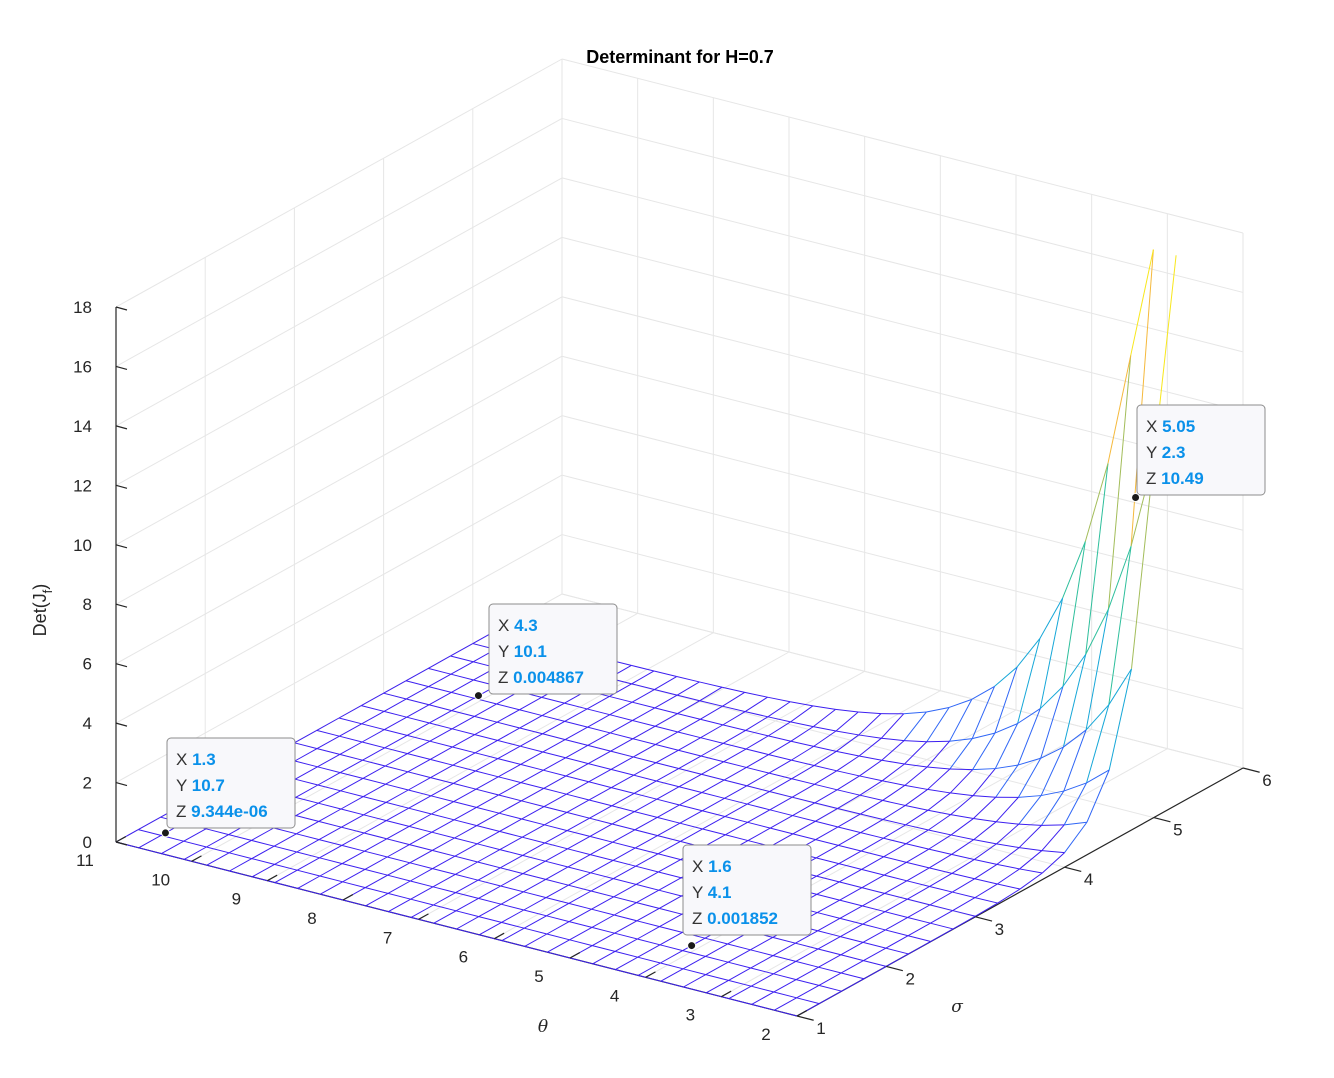 Image resolution: width=1334 pixels, height=1078 pixels. What do you see at coordinates (82, 307) in the screenshot?
I see `z-tick-label: 18` at bounding box center [82, 307].